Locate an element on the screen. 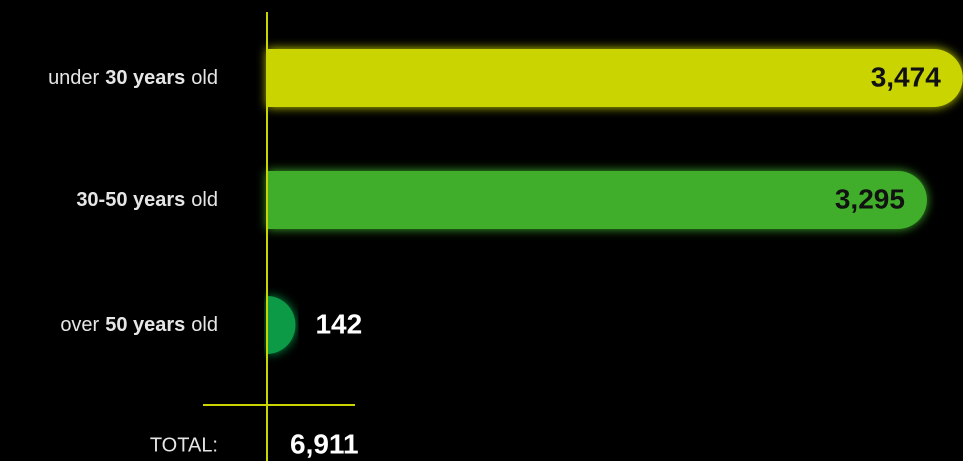 This screenshot has width=963, height=461. total-value: 6,911 is located at coordinates (324, 443).